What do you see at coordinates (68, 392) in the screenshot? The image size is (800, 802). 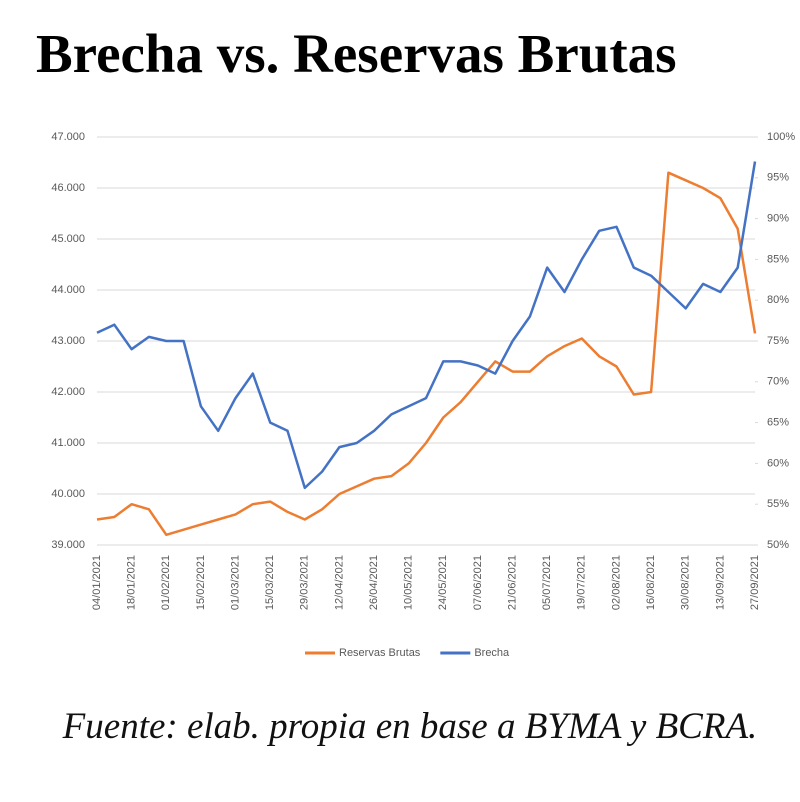 I see `y-tick-label: 42.000` at bounding box center [68, 392].